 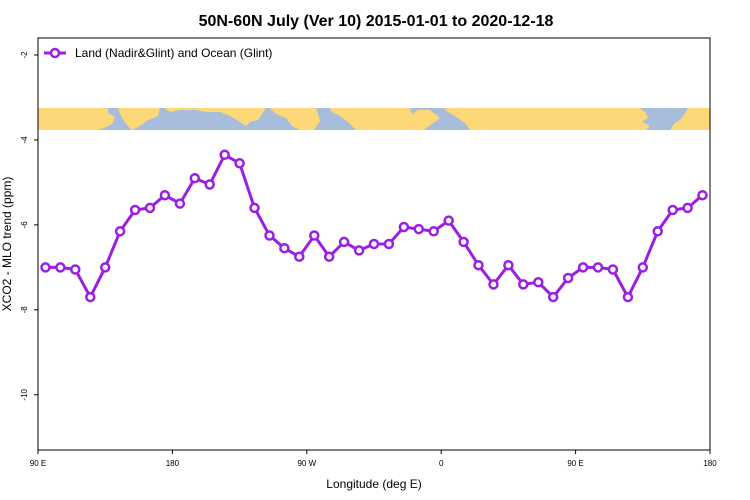 What do you see at coordinates (306, 463) in the screenshot?
I see `x-tick-label: 90 W` at bounding box center [306, 463].